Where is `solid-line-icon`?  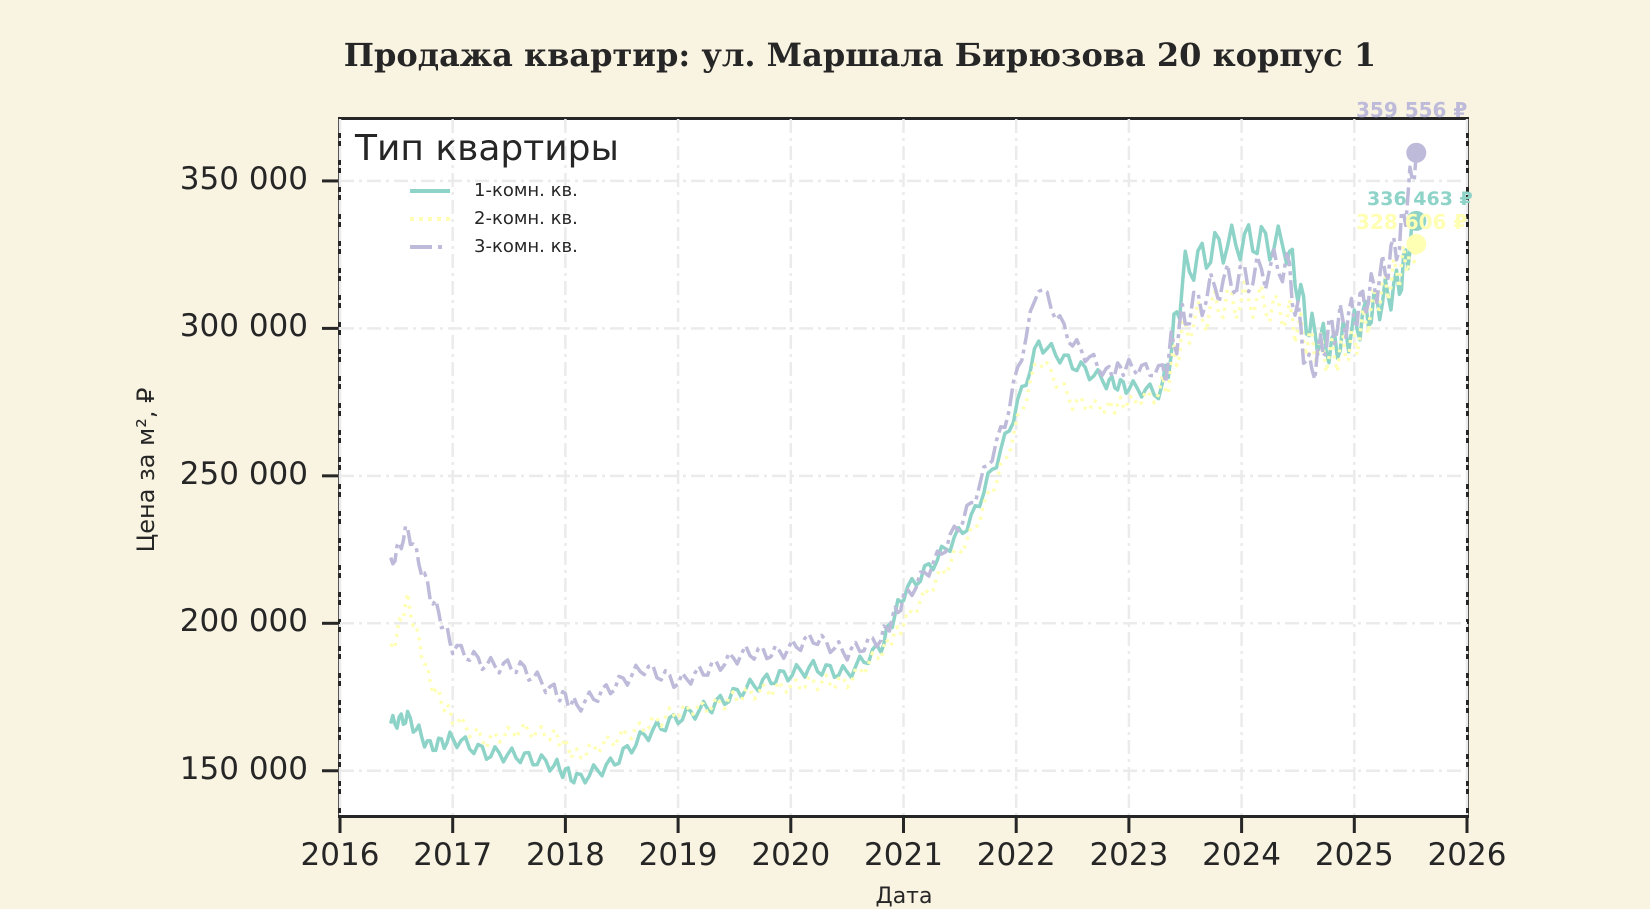 solid-line-icon is located at coordinates (430, 190).